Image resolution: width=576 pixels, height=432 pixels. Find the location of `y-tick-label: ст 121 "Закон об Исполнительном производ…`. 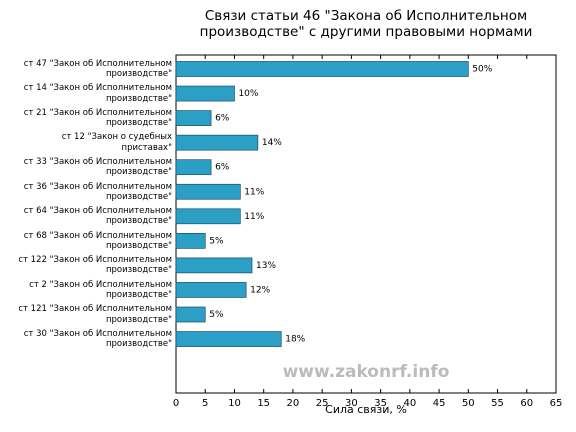

y-tick-label: ст 121 "Закон об Исполнительном производ… is located at coordinates (95, 314).